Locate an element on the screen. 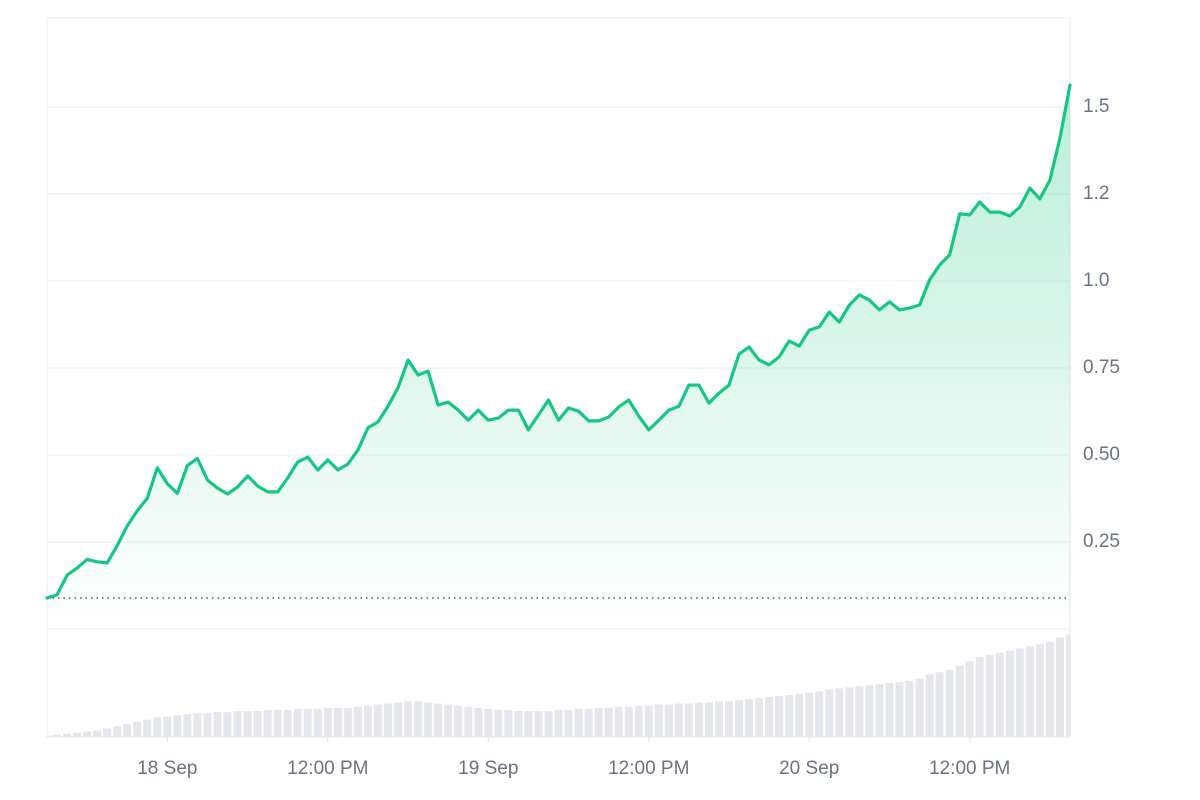 This screenshot has height=800, width=1200. y-tick-label: 1.5 is located at coordinates (1096, 106).